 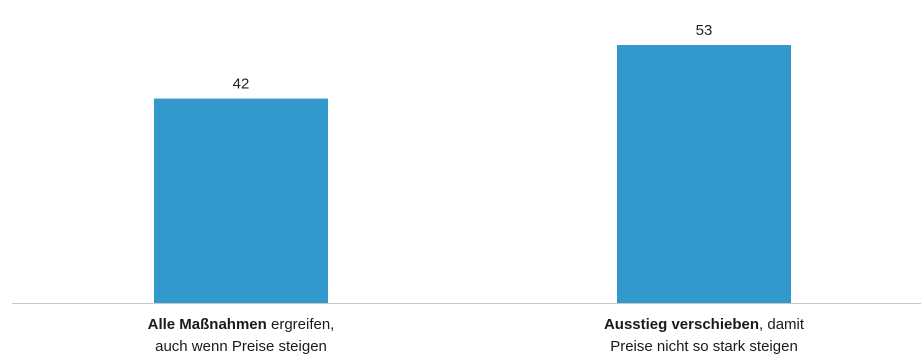 What do you see at coordinates (681, 324) in the screenshot?
I see `category-label-2-bold: Ausstieg verschieben` at bounding box center [681, 324].